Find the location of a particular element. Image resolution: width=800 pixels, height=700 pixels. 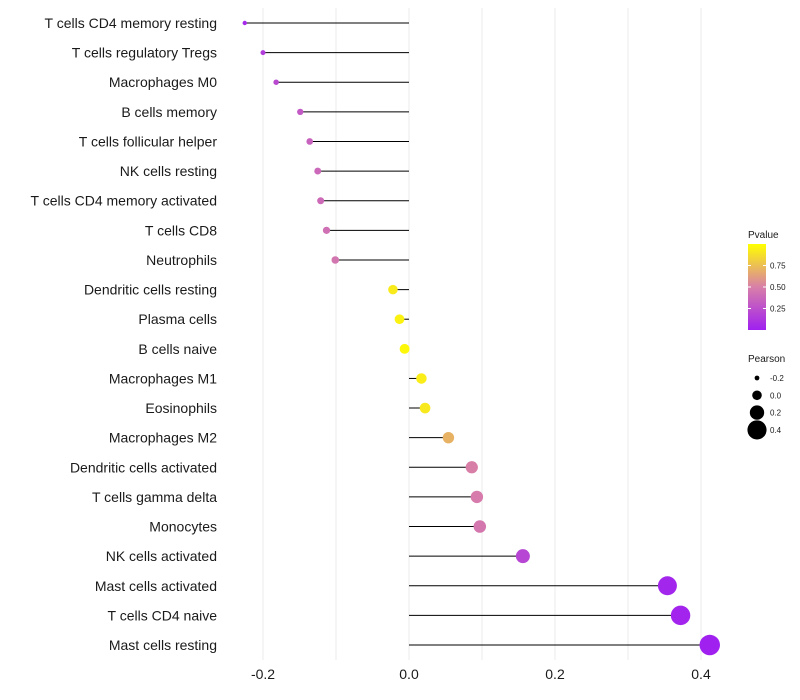

category-label: Dendritic cells resting is located at coordinates (150, 290).